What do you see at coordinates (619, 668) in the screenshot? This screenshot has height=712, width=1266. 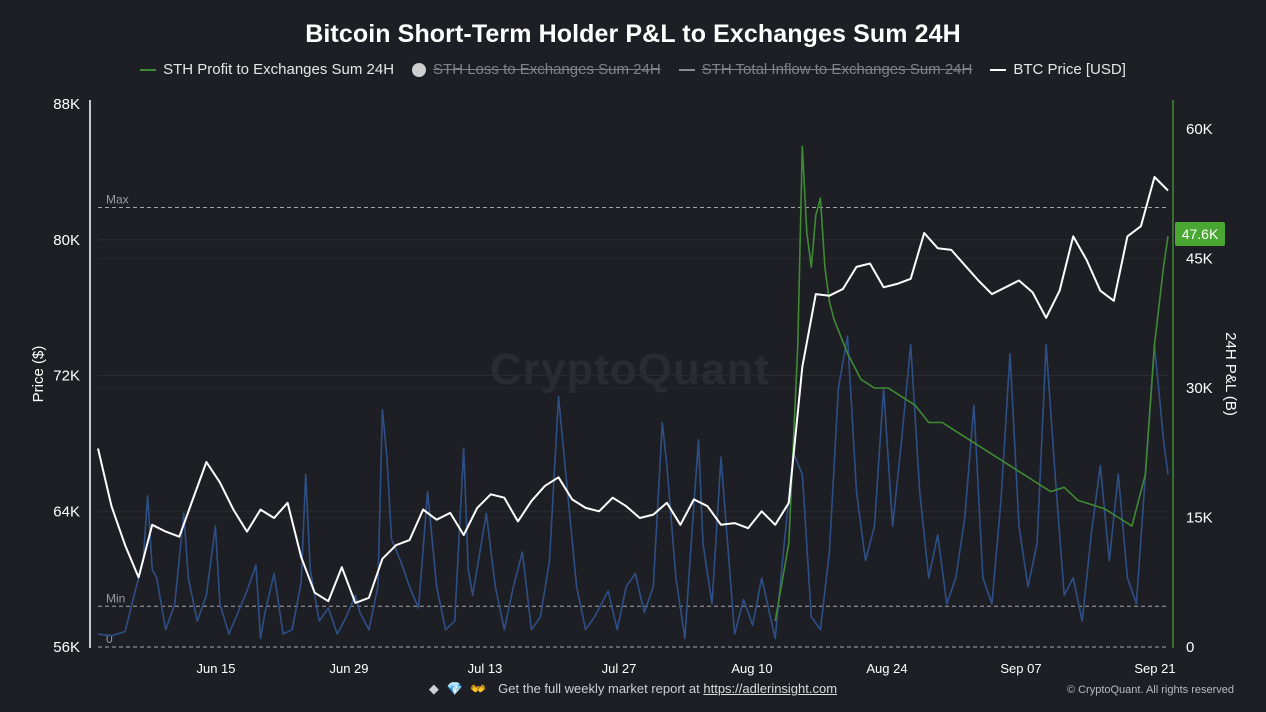 I see `x-tick-label: Jul 27` at bounding box center [619, 668].